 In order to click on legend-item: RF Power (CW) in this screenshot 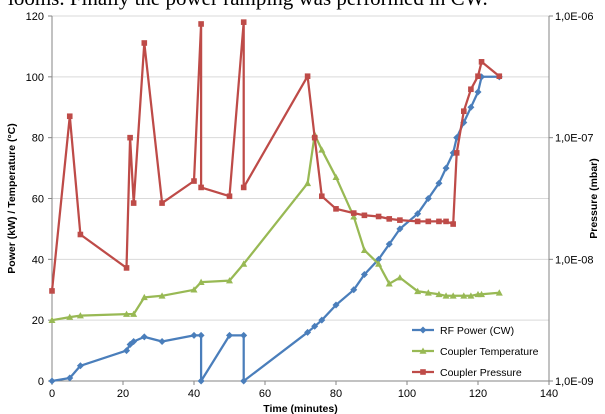, I will do `click(463, 331)`.